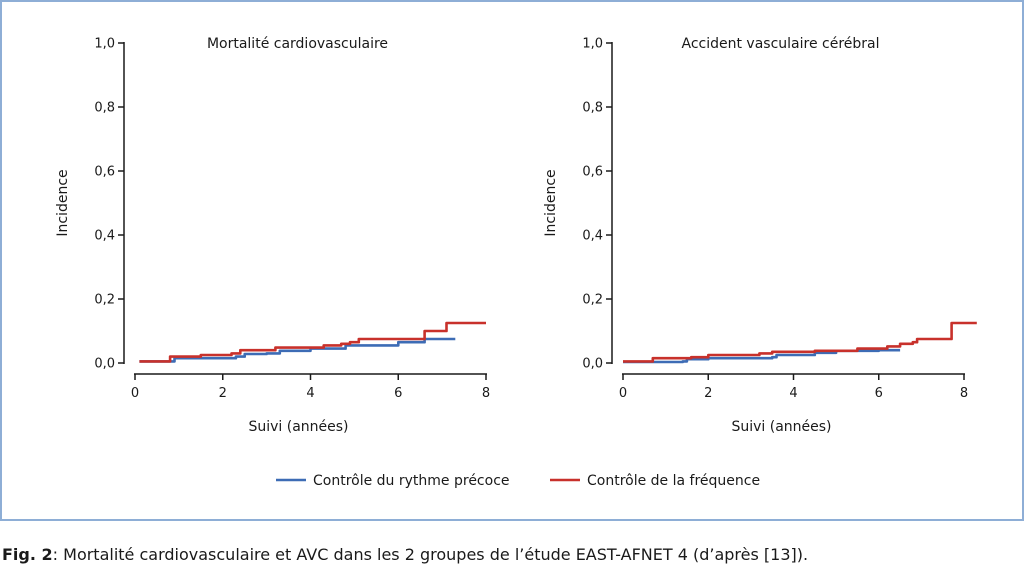 The image size is (1024, 571). What do you see at coordinates (781, 427) in the screenshot?
I see `panel2-x-axis-label: Suivi (années)` at bounding box center [781, 427].